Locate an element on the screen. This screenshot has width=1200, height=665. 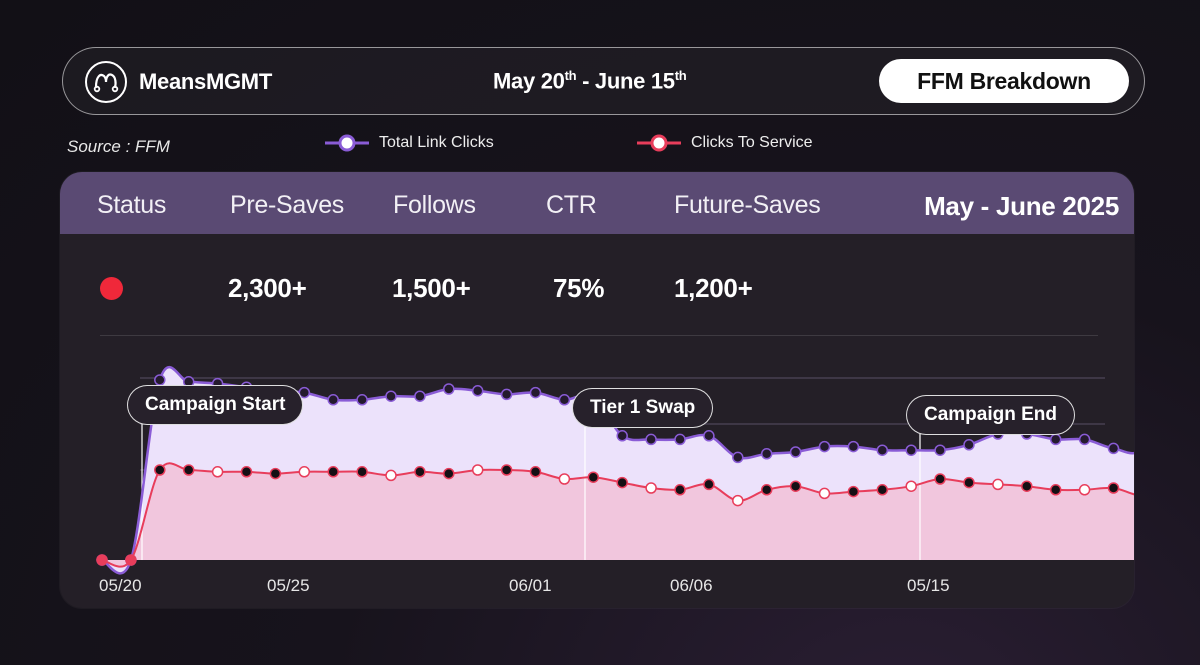
legend-clicks-to-service: Clicks To Service is located at coordinates (725, 143).